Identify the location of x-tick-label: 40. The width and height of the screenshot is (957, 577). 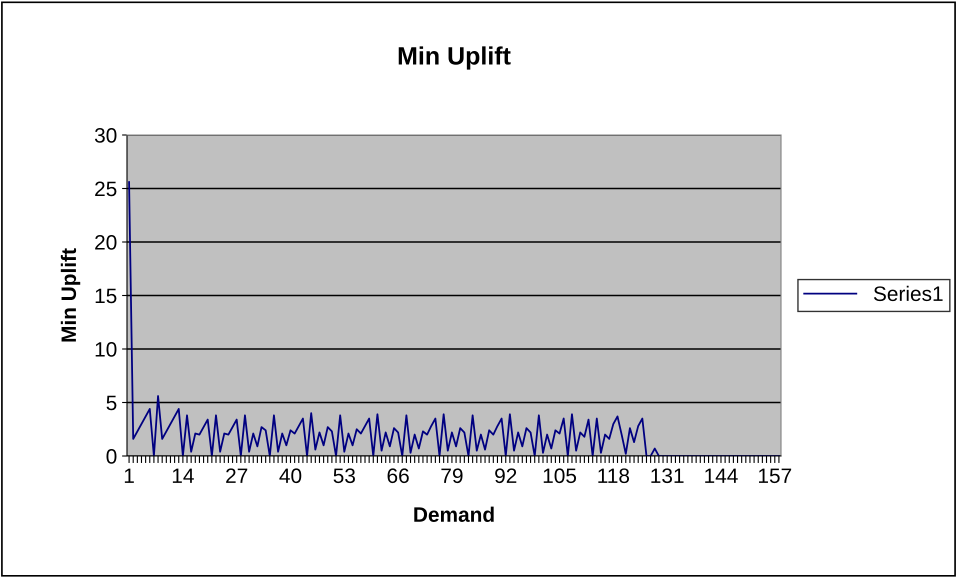
(290, 476).